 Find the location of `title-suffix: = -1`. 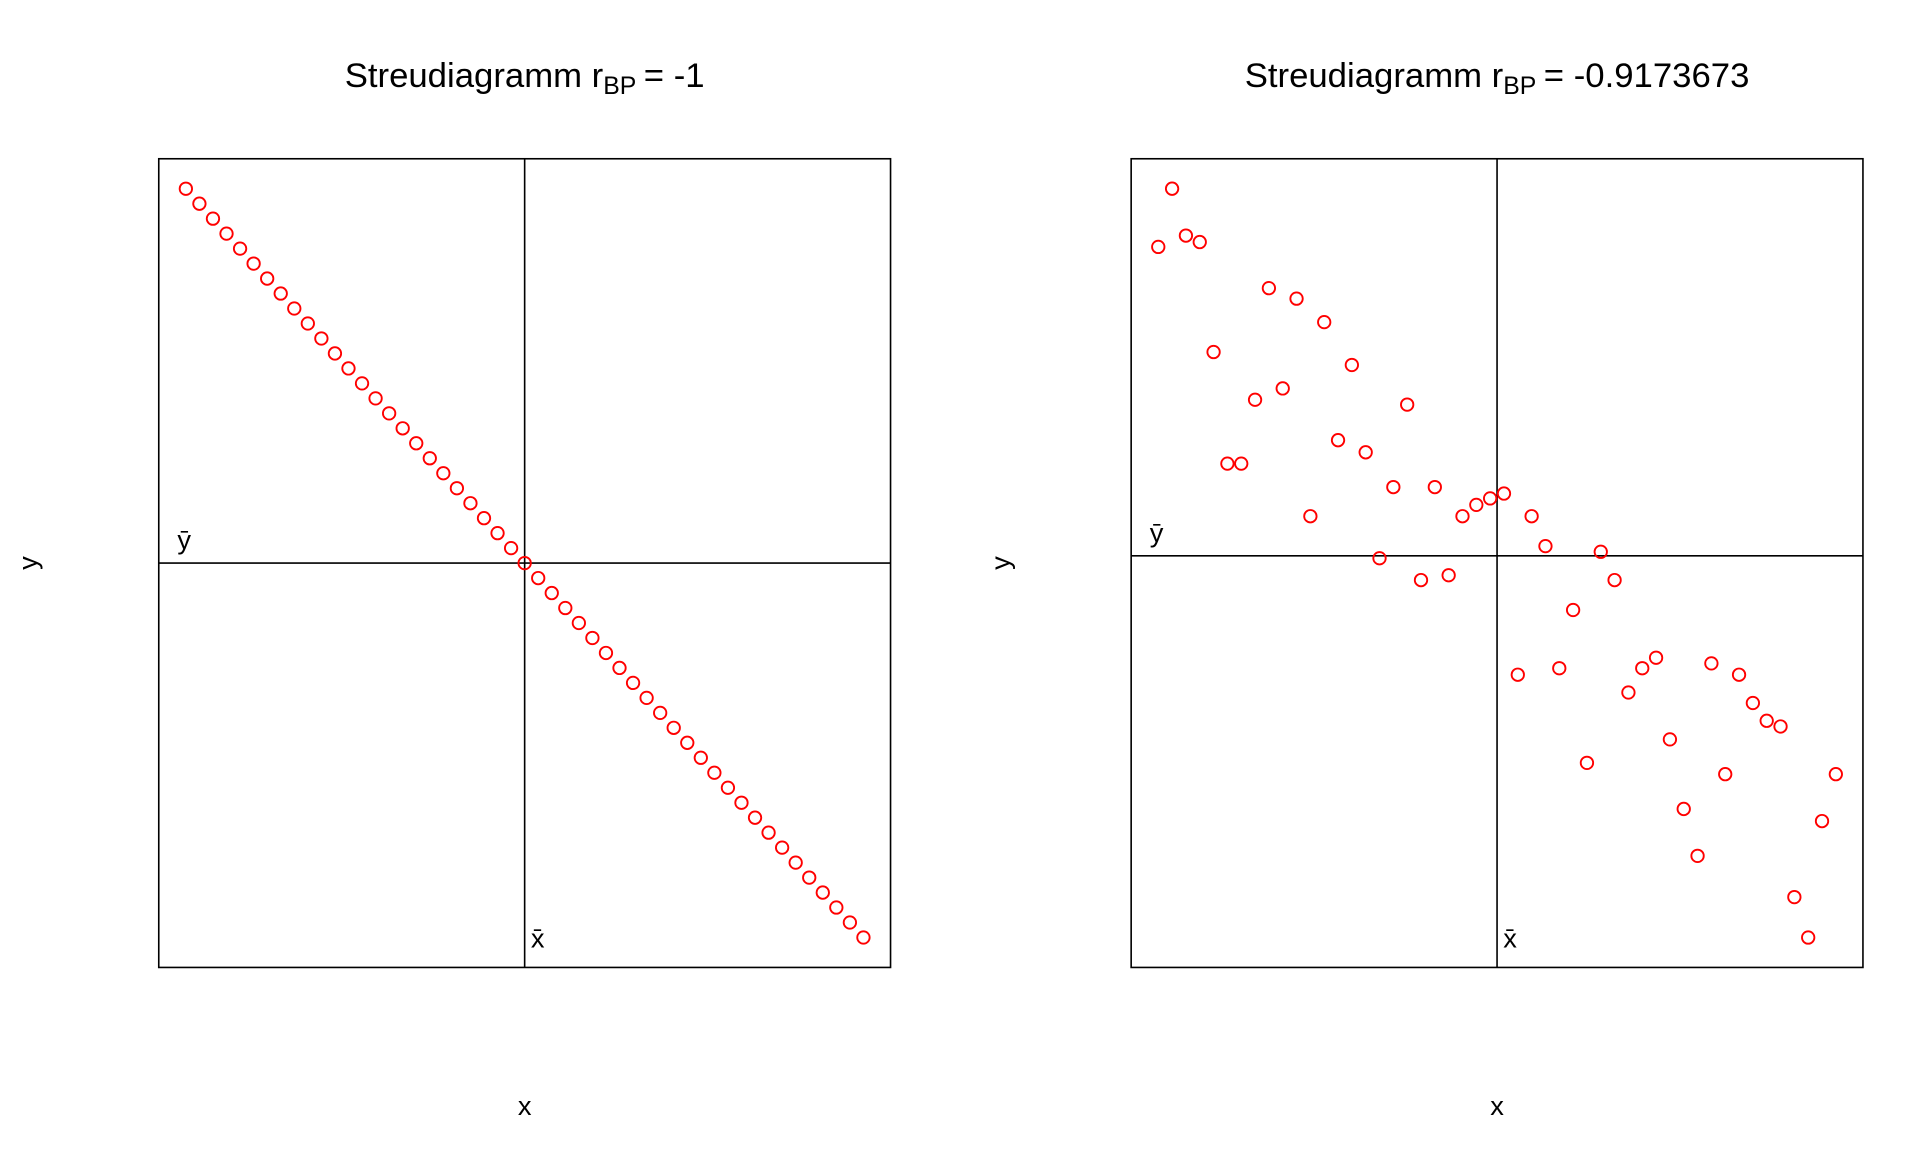

title-suffix: = -1 is located at coordinates (674, 76).